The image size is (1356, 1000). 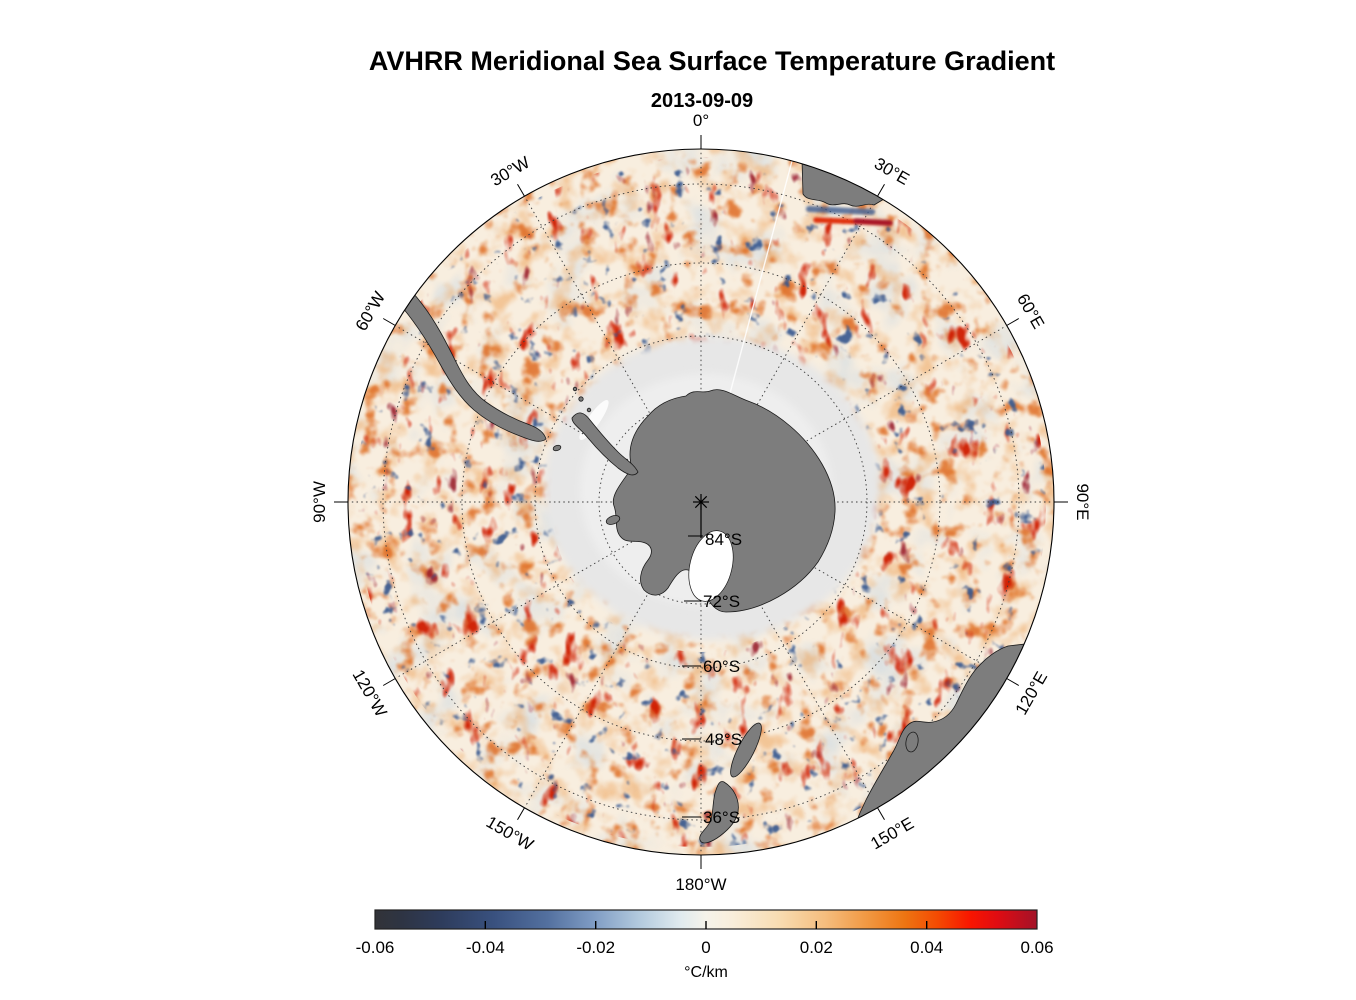 I want to click on lat-label-48s: 48°S, so click(x=723, y=739).